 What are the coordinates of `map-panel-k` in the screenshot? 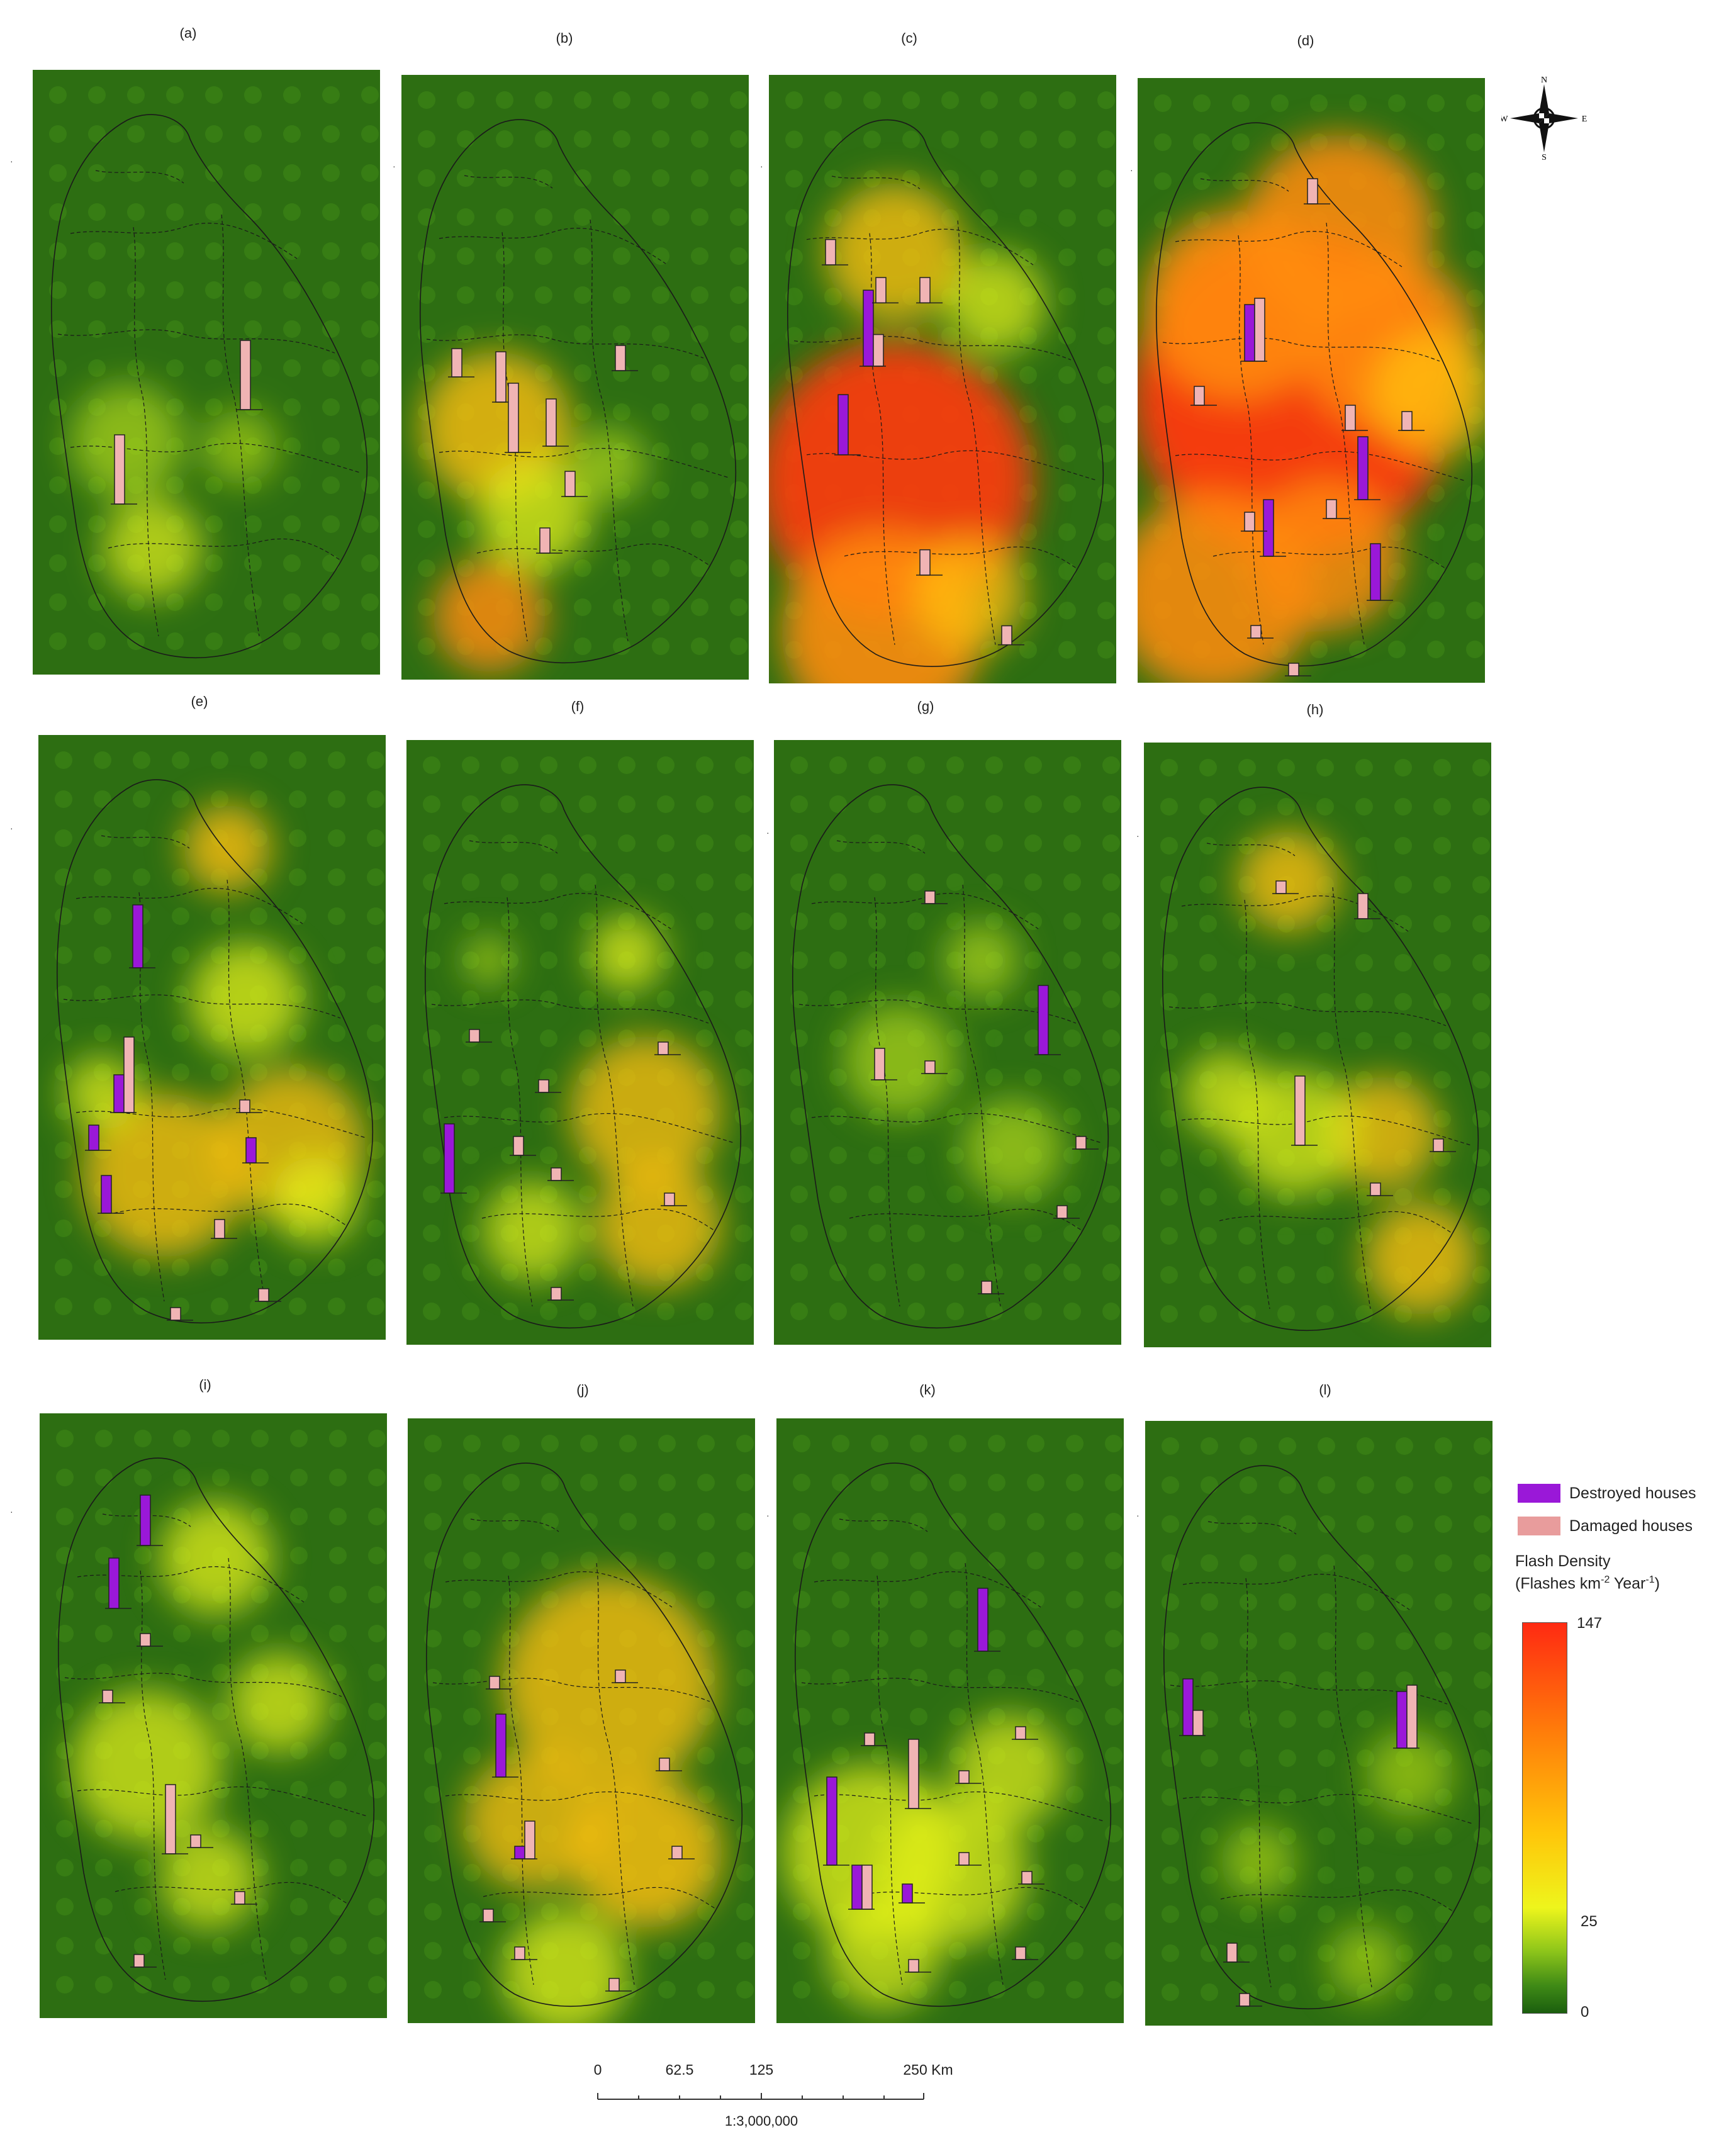 It's located at (950, 1720).